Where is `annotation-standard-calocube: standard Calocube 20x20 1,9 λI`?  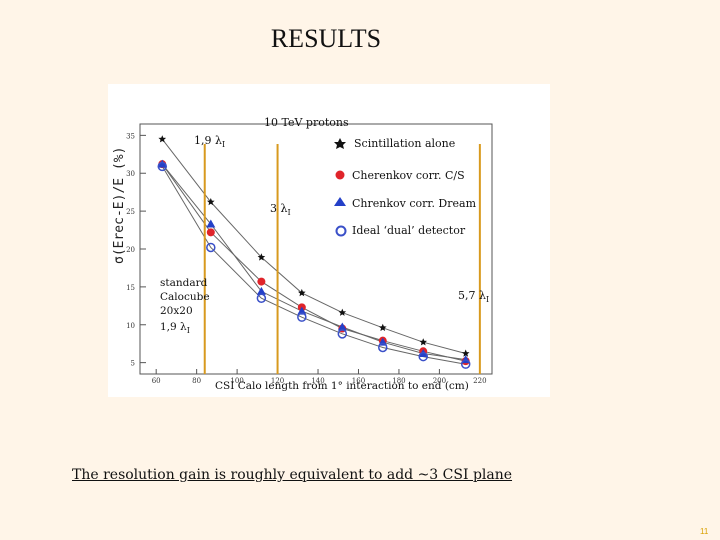
annotation-standard-calocube: standard Calocube 20x20 1,9 λI is located at coordinates (185, 306).